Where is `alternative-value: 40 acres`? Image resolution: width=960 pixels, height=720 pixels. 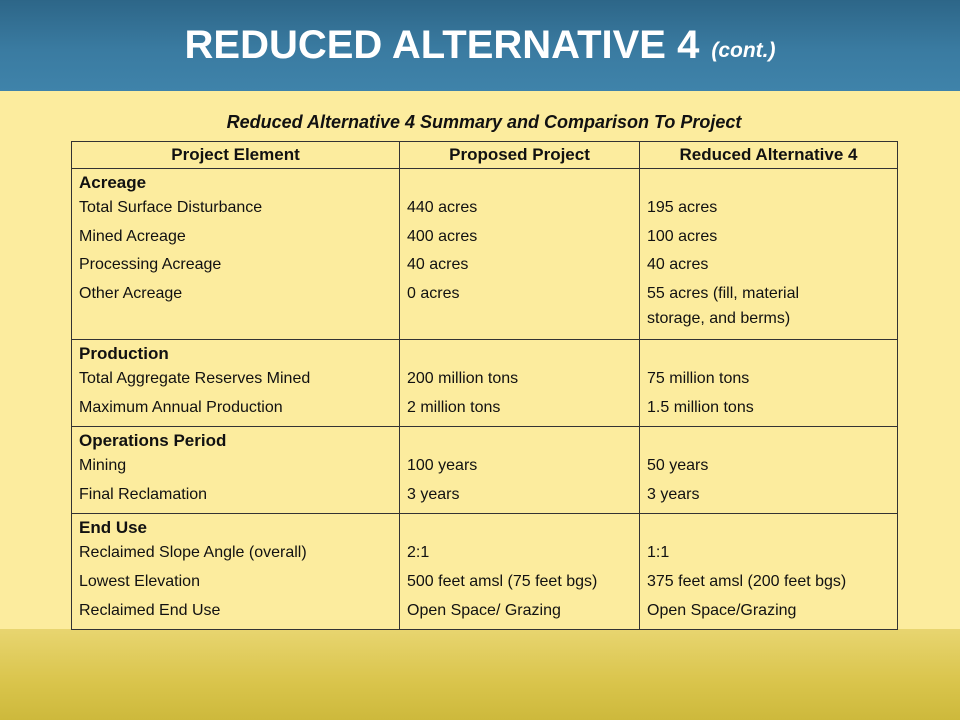 alternative-value: 40 acres is located at coordinates (678, 265).